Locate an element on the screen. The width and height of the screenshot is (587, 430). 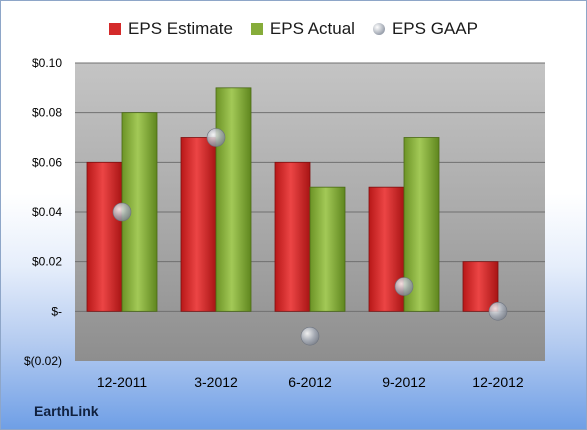
x-tick-label: 12-2011 is located at coordinates (122, 382).